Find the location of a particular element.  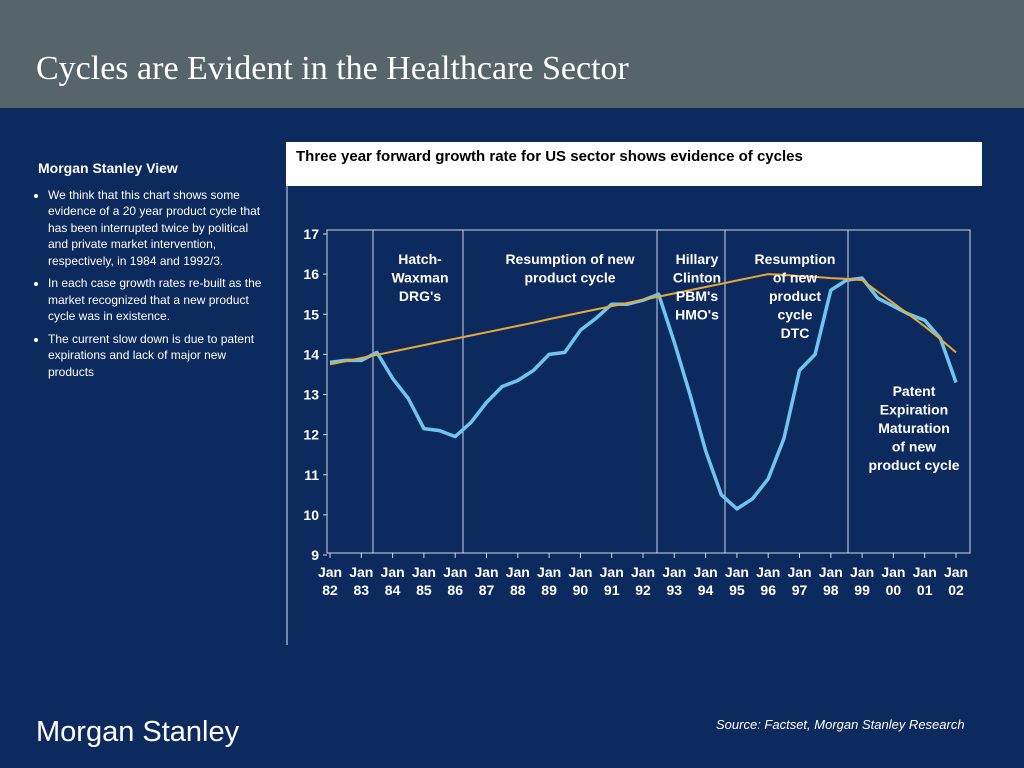

annotation: PBM's is located at coordinates (697, 296).